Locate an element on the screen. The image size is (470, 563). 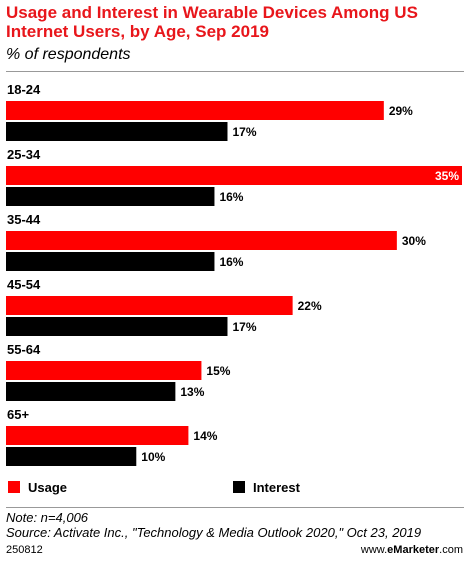
data-label-usage-25-34: 35% is located at coordinates (447, 176).